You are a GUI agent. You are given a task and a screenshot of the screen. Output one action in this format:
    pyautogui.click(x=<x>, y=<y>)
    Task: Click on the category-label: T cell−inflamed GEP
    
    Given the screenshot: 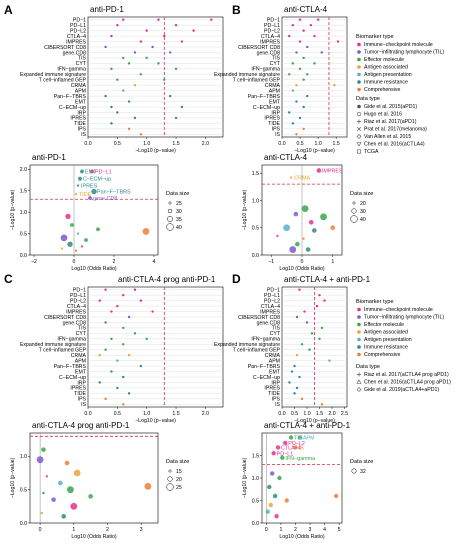 What is the action you would take?
    pyautogui.click(x=257, y=81)
    